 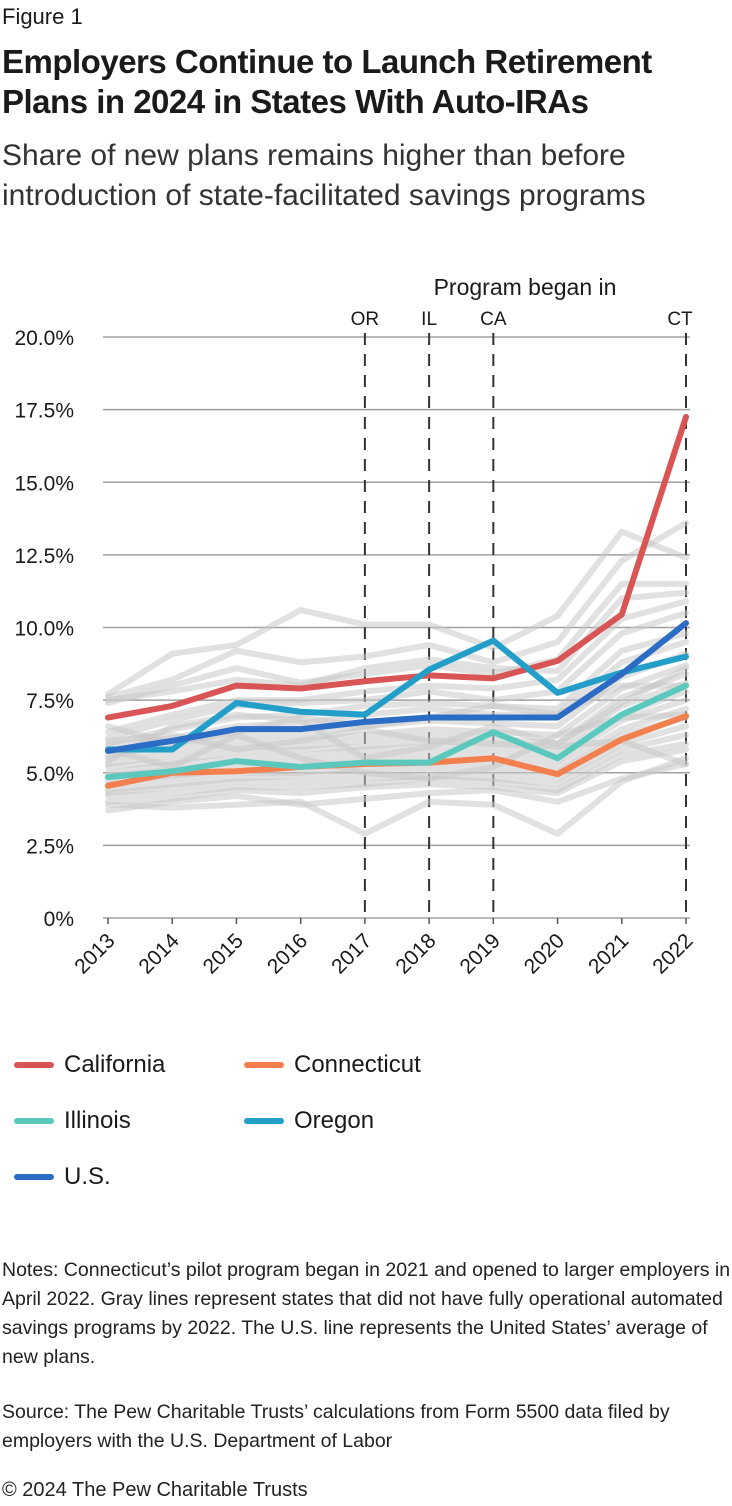 What do you see at coordinates (287, 953) in the screenshot?
I see `x-tick-label: 2016` at bounding box center [287, 953].